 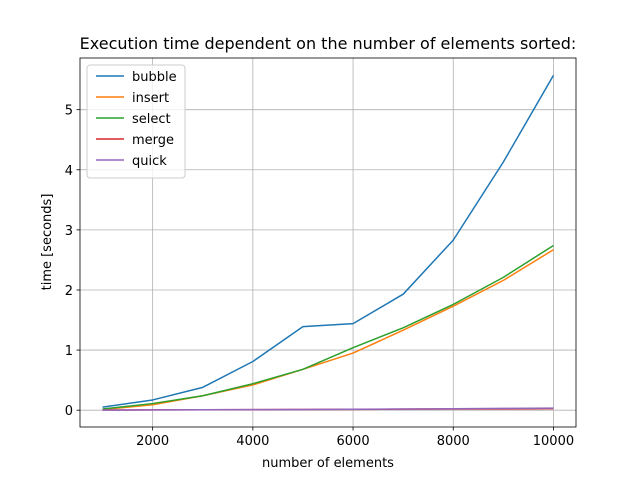 I want to click on y-tick-label: 0, so click(x=69, y=411).